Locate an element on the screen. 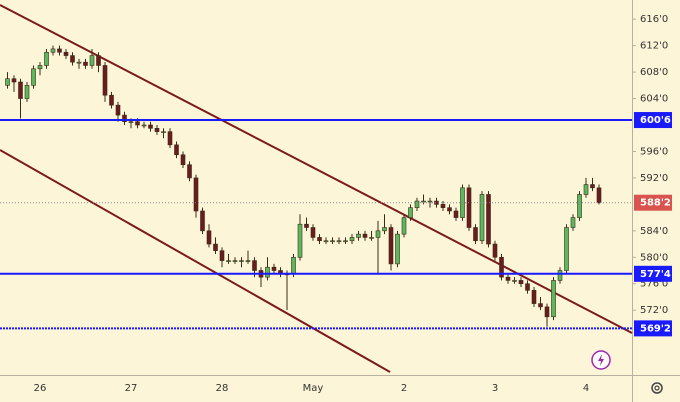 This screenshot has height=402, width=680. settings-icon is located at coordinates (657, 388).